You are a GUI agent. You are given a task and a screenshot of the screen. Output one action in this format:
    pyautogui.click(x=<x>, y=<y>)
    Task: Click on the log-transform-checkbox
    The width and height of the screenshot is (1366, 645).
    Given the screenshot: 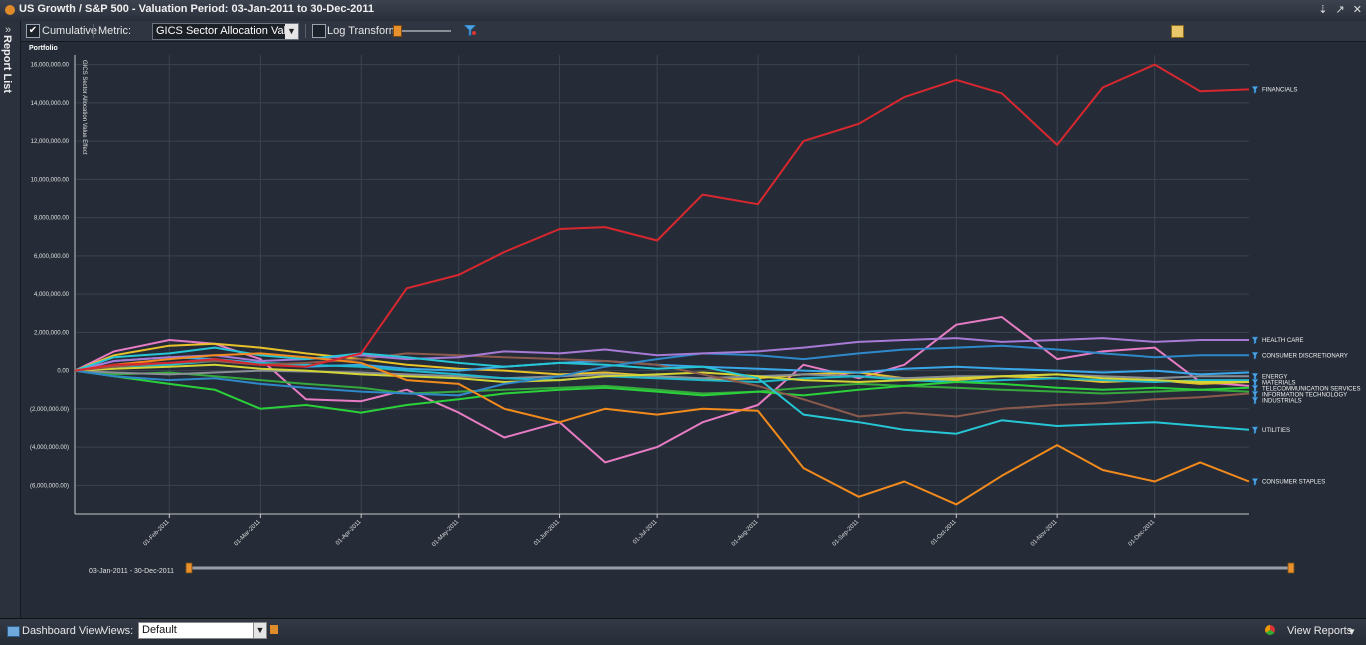 What is the action you would take?
    pyautogui.click(x=319, y=31)
    